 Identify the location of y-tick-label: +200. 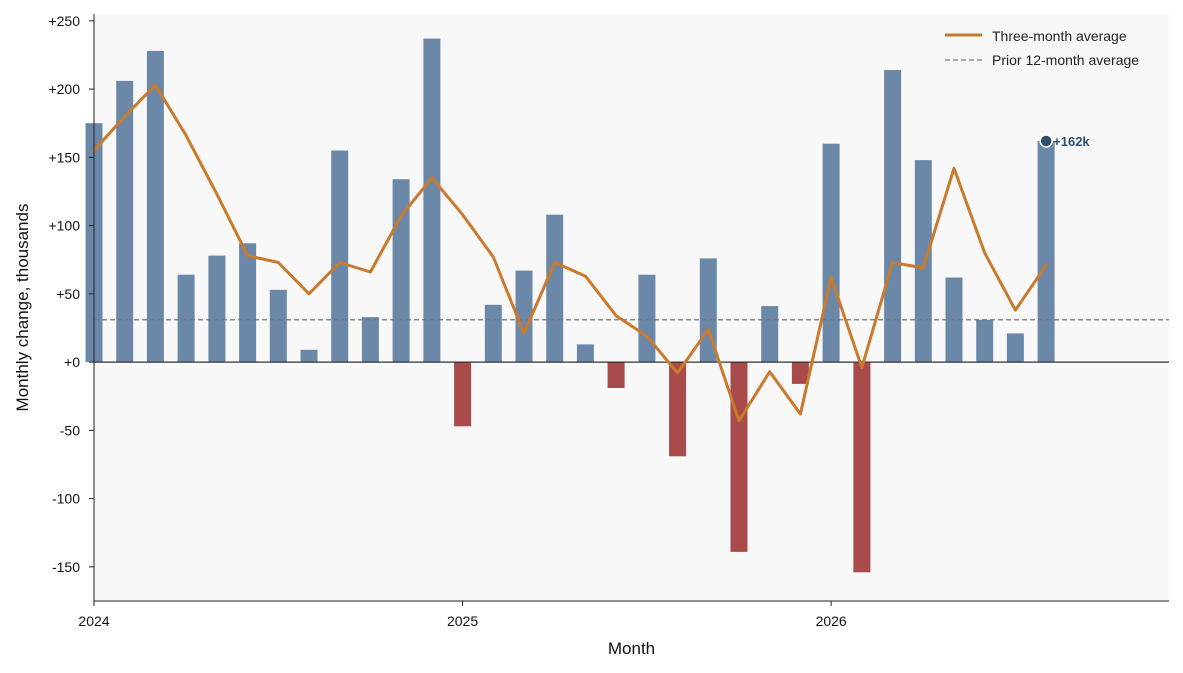
(64, 89).